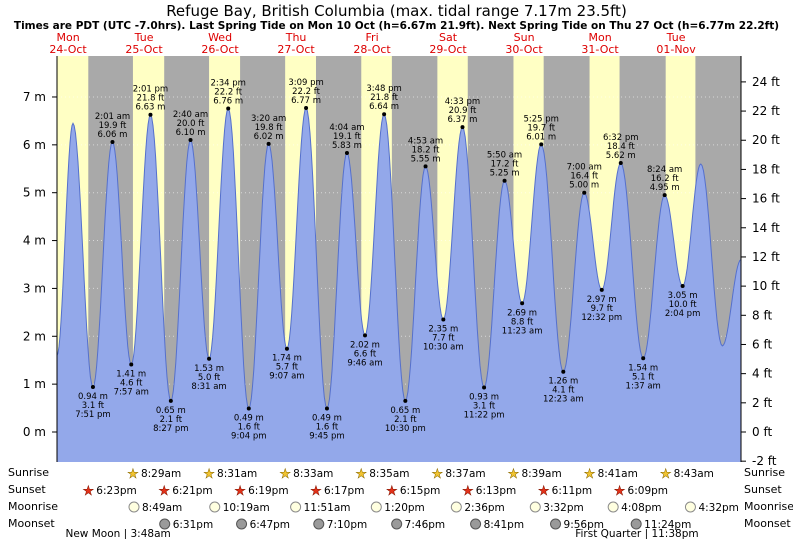 The height and width of the screenshot is (539, 793). Describe the element at coordinates (313, 474) in the screenshot. I see `sunrise-time: 8:33am` at that location.